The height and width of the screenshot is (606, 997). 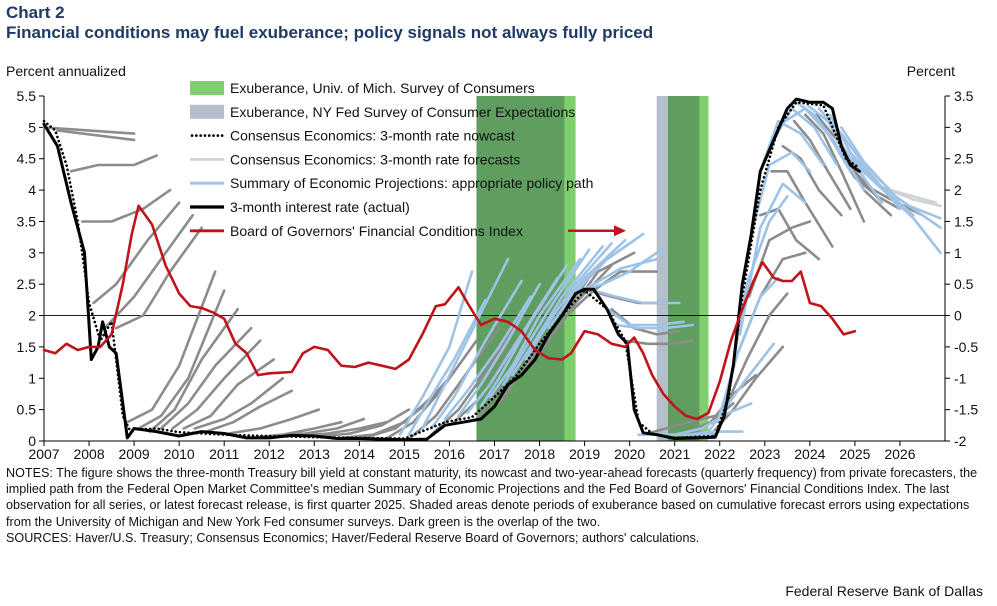 I want to click on legend-swatch-nyfed, so click(x=207, y=111).